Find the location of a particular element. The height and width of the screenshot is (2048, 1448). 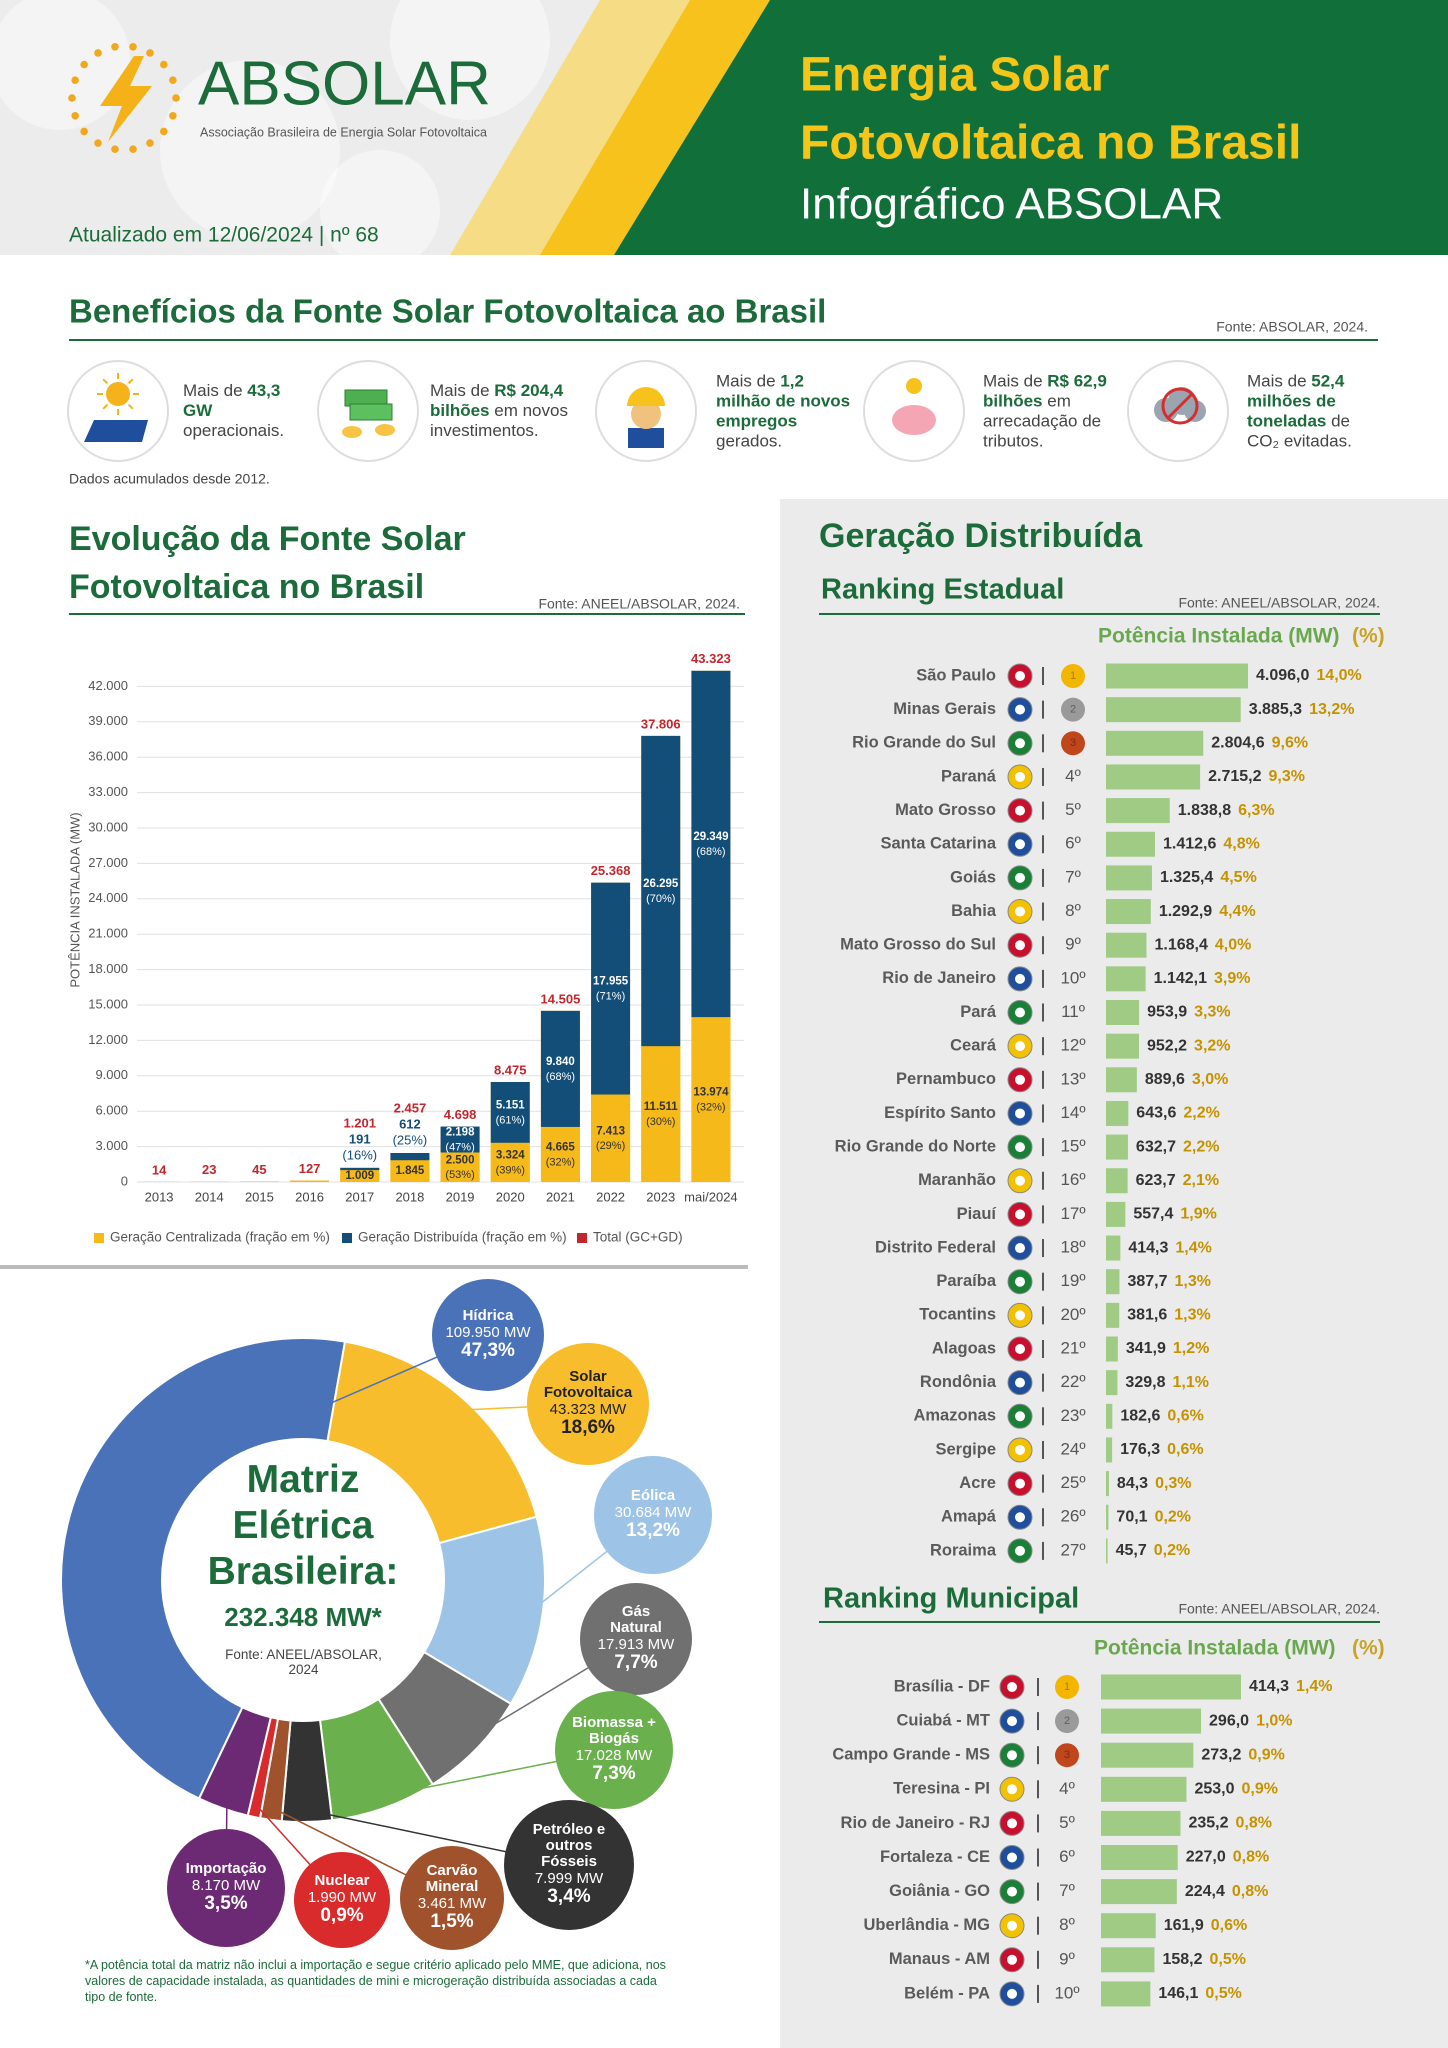

benefit-rest: gerados. is located at coordinates (749, 440).